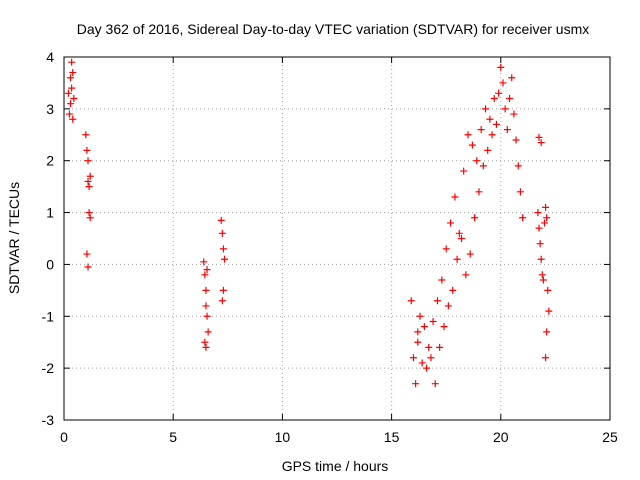 The image size is (640, 480). I want to click on y-tick-label-2: -1, so click(48, 316).